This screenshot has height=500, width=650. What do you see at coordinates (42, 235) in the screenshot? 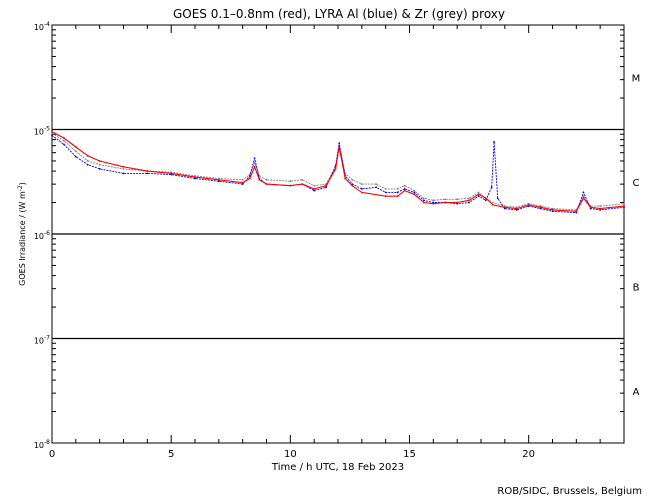
I see `y-tick-label: 10⁻⁶` at bounding box center [42, 235].